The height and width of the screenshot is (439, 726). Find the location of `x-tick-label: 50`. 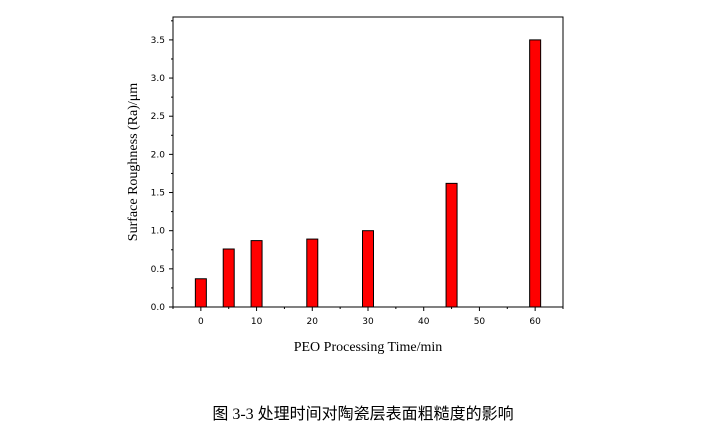

x-tick-label: 50 is located at coordinates (480, 322).